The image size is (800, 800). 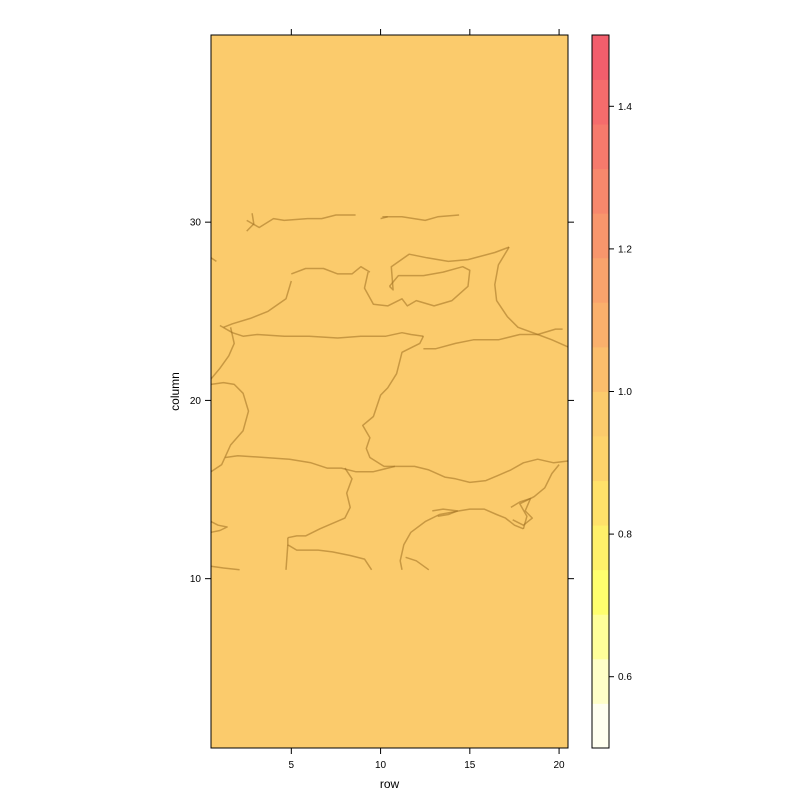 What do you see at coordinates (560, 765) in the screenshot?
I see `x-tick-label: 20` at bounding box center [560, 765].